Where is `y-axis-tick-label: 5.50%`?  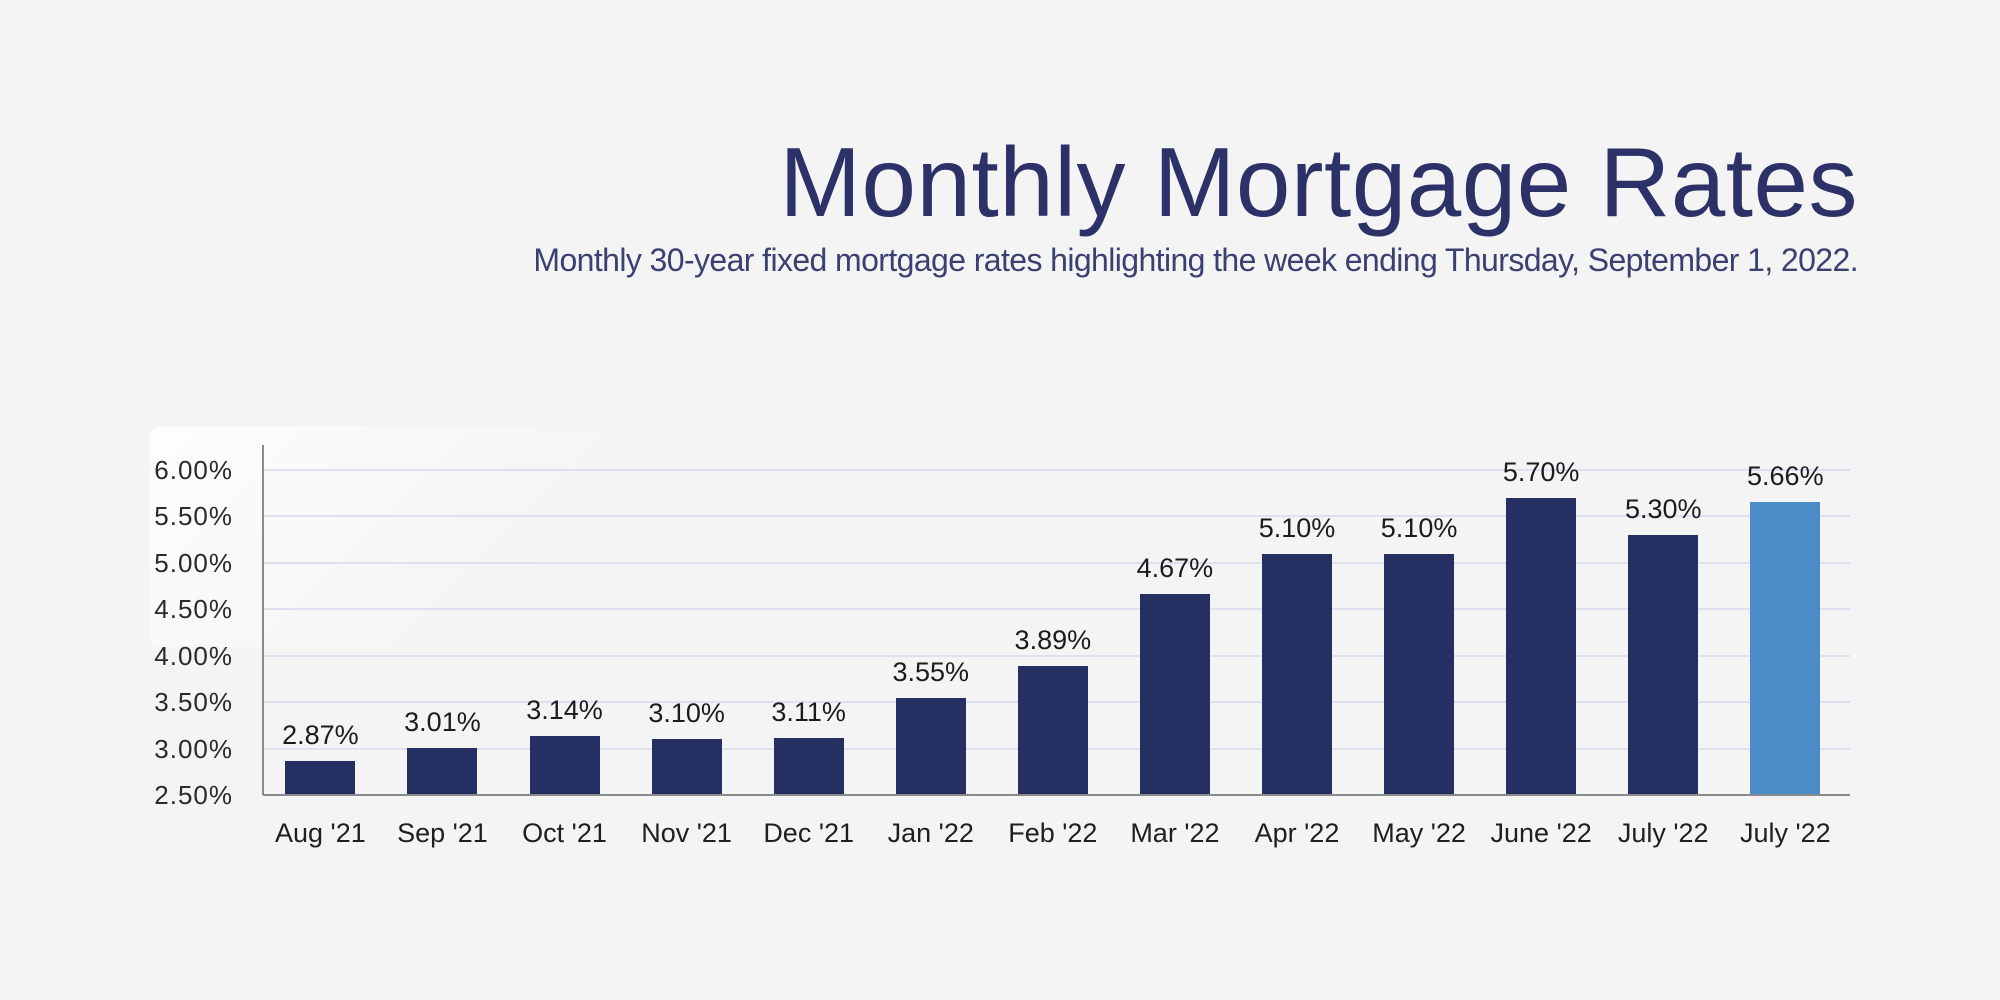
y-axis-tick-label: 5.50% is located at coordinates (193, 516).